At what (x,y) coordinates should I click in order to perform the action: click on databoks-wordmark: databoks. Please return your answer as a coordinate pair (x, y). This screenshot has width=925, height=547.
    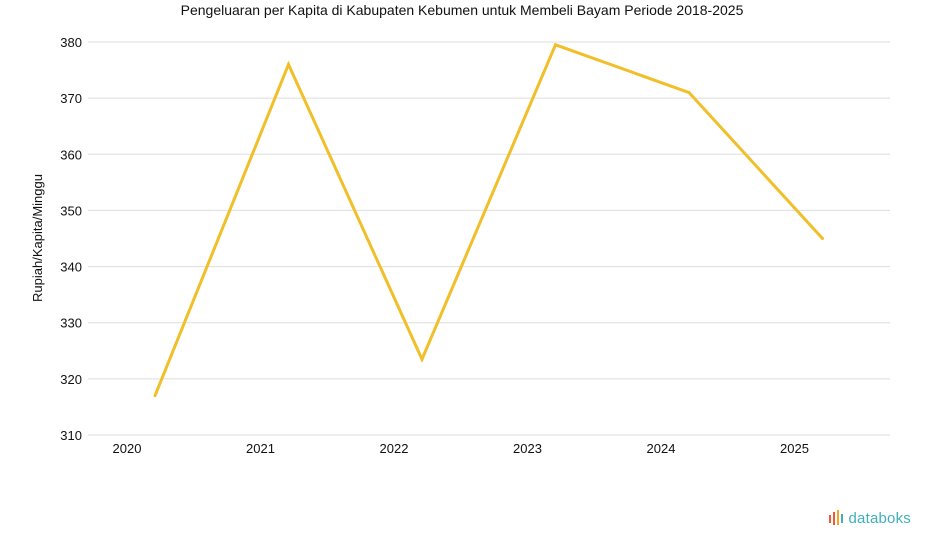
    Looking at the image, I should click on (879, 518).